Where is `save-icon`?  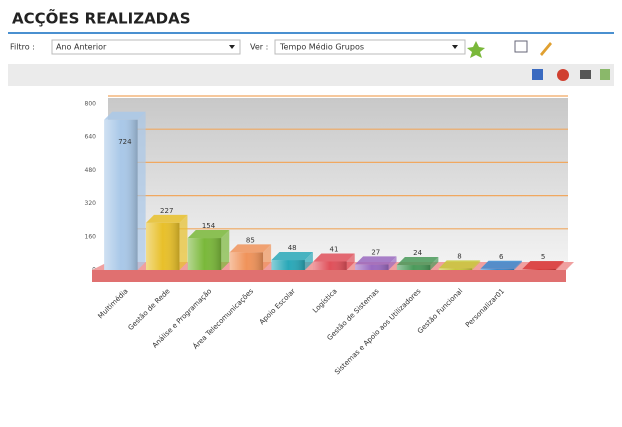
save-icon is located at coordinates (537, 74).